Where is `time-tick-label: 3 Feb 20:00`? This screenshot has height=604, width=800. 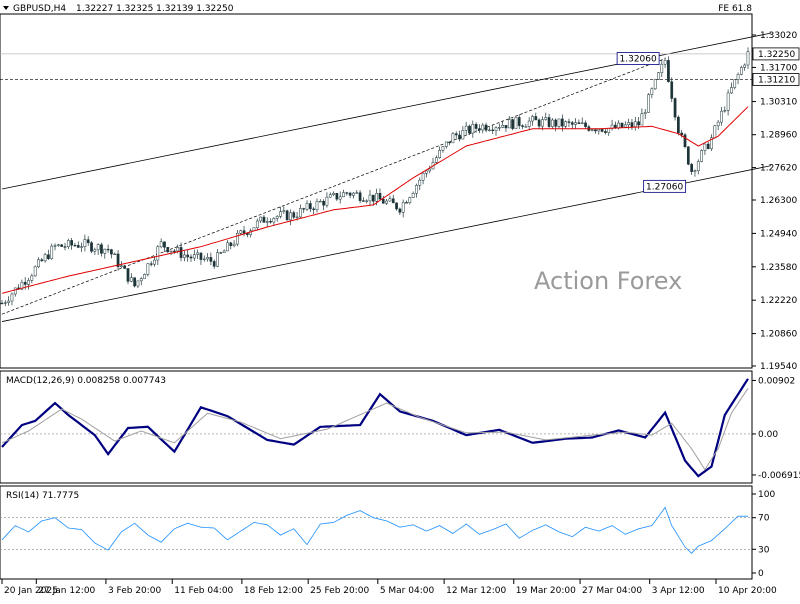 time-tick-label: 3 Feb 20:00 is located at coordinates (135, 591).